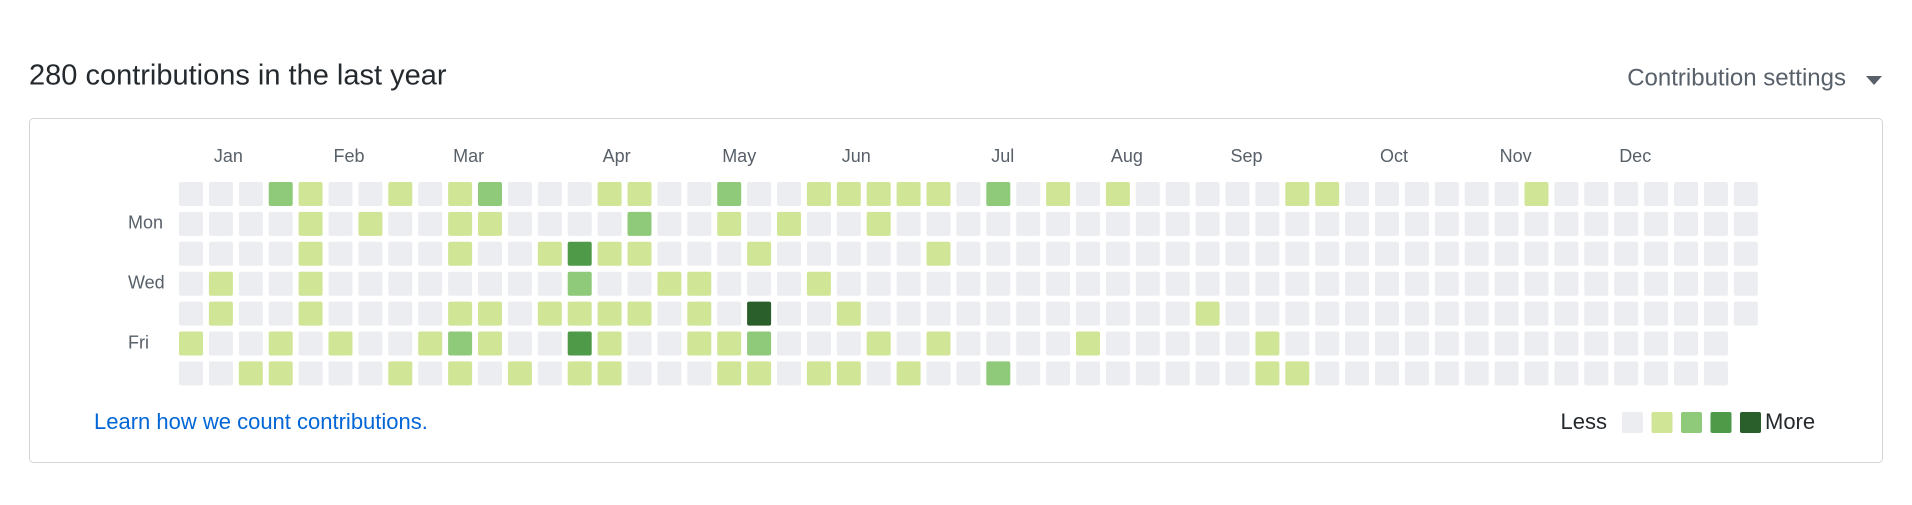 Image resolution: width=1912 pixels, height=505 pixels. What do you see at coordinates (238, 76) in the screenshot?
I see `title: 280 contributions in the last year` at bounding box center [238, 76].